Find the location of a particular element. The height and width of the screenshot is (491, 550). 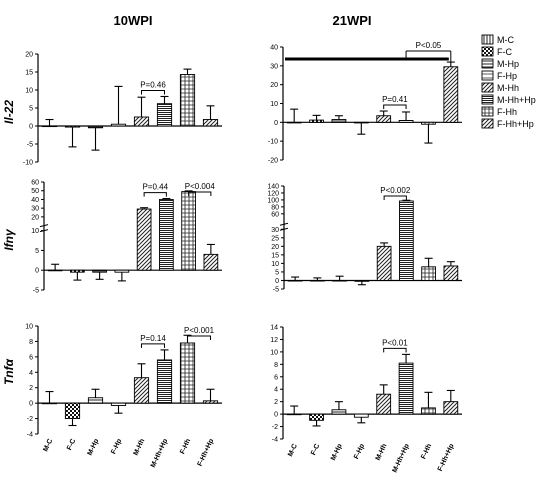

y-tick-label: 14 is located at coordinates (274, 328).